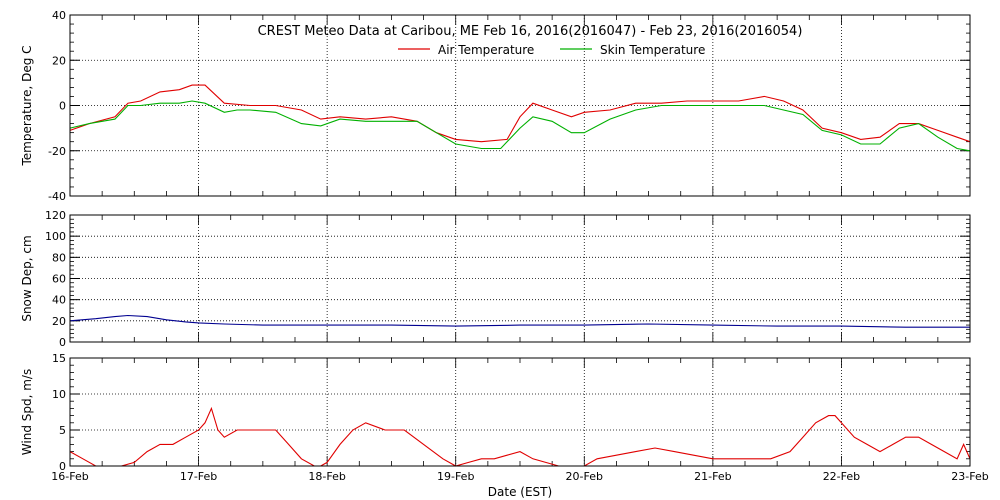 The width and height of the screenshot is (1000, 500). I want to click on x-tick-label: 16-Feb, so click(69, 476).